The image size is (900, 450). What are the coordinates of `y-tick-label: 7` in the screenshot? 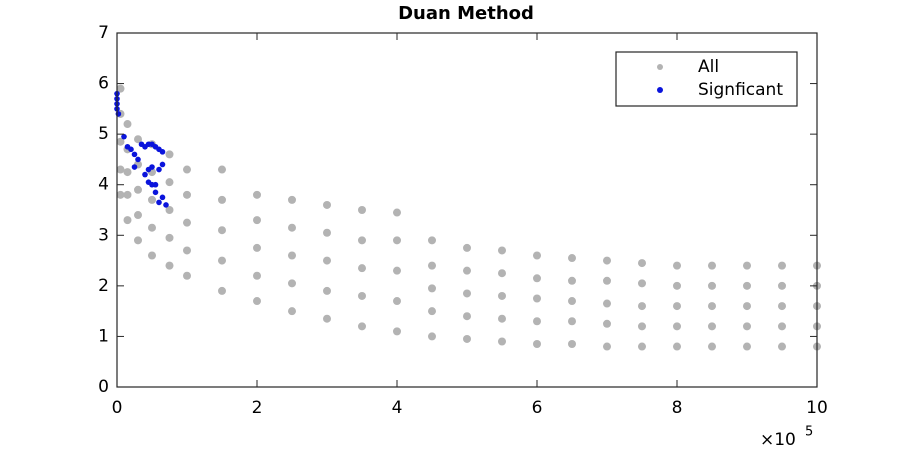 It's located at (103, 33).